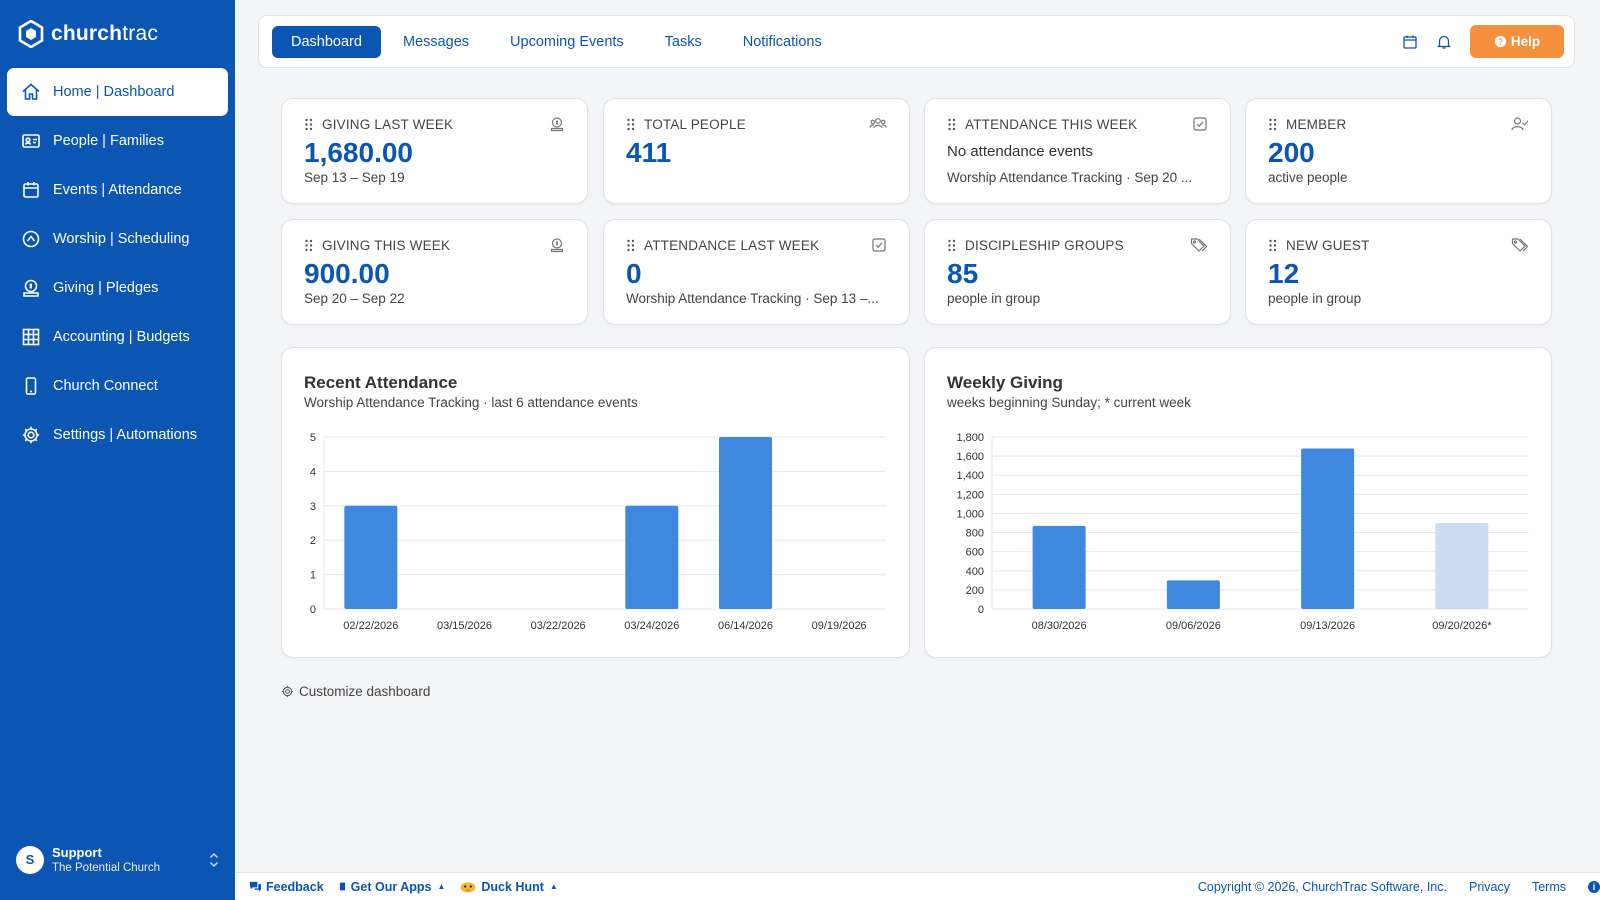 The width and height of the screenshot is (1600, 900). I want to click on duck-icon, so click(468, 887).